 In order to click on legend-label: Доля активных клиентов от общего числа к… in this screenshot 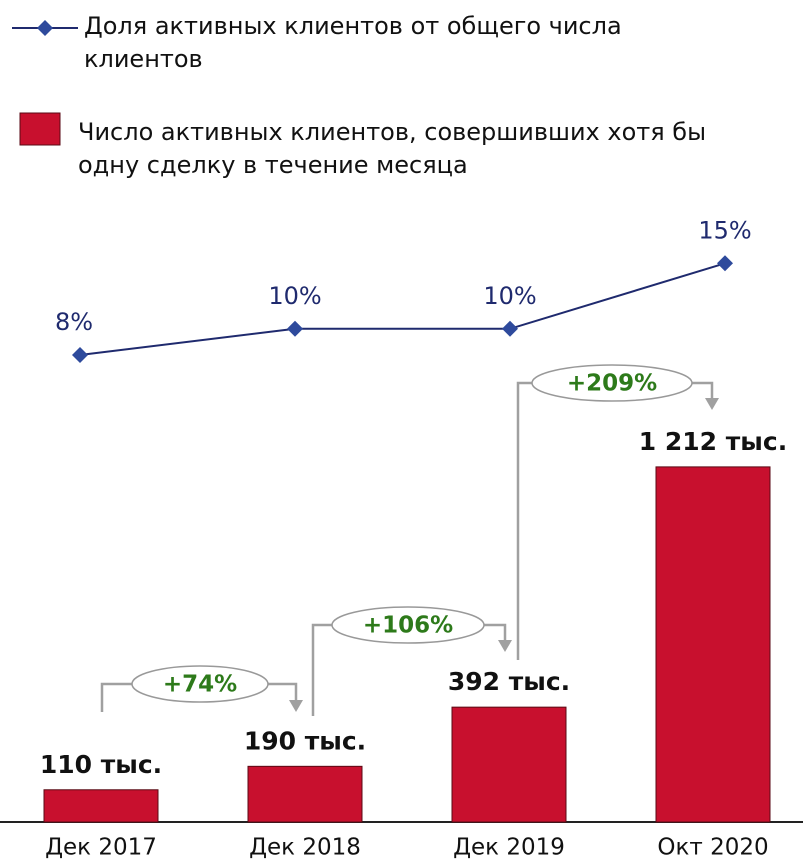, I will do `click(353, 42)`.